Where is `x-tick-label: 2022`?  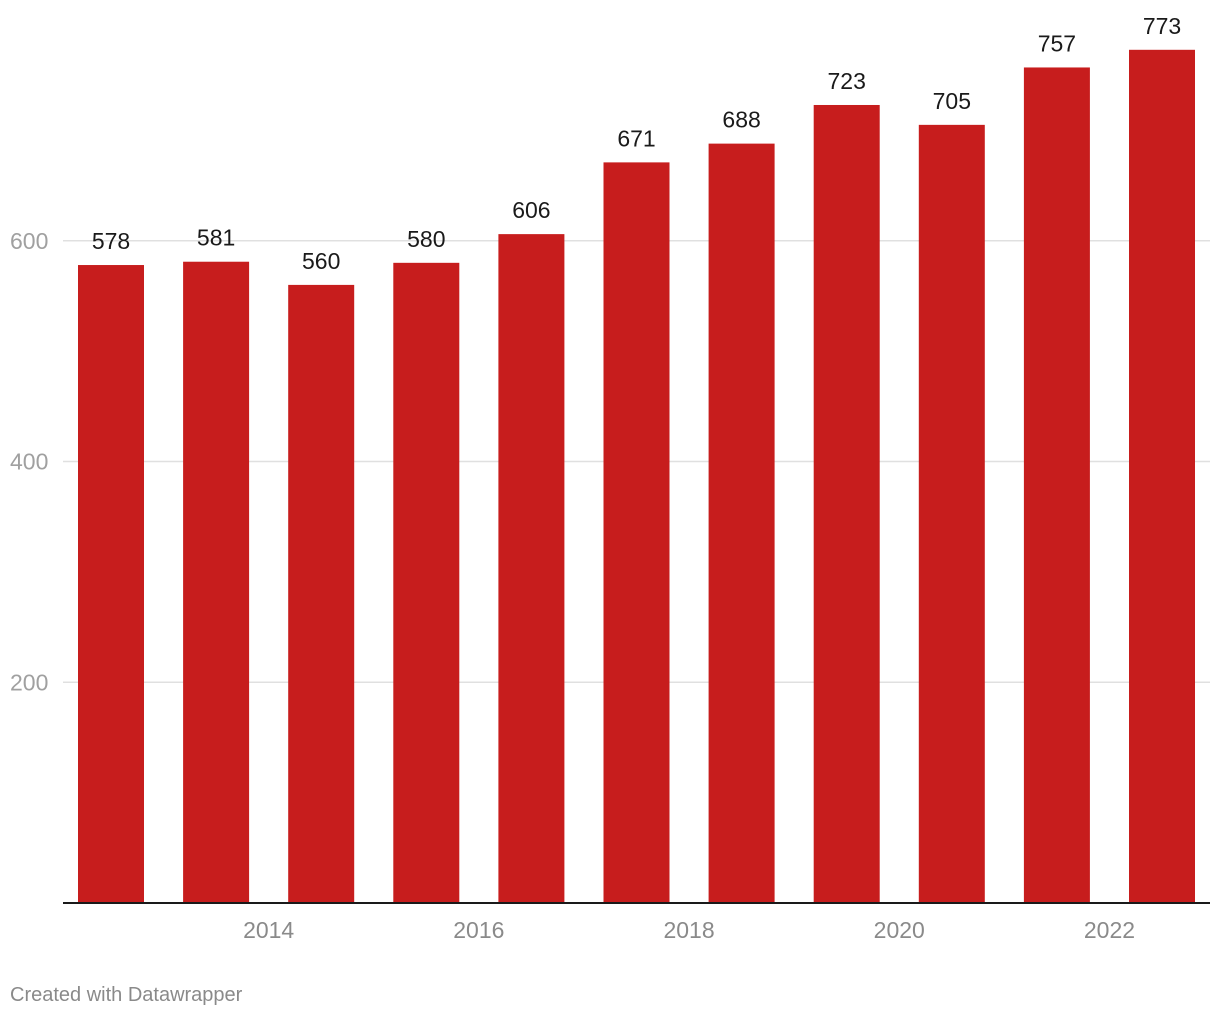
x-tick-label: 2022 is located at coordinates (1109, 930).